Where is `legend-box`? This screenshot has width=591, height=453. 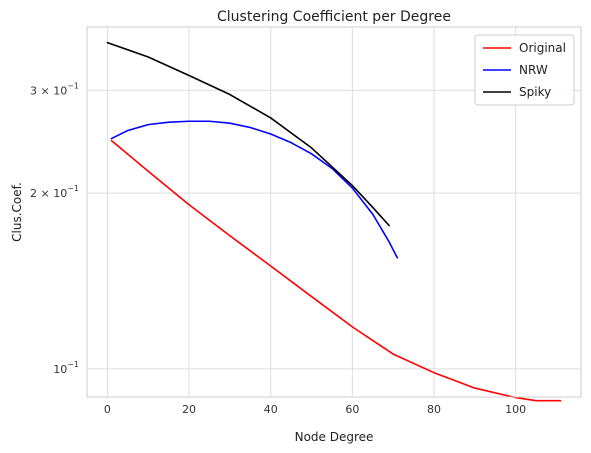 legend-box is located at coordinates (524, 70).